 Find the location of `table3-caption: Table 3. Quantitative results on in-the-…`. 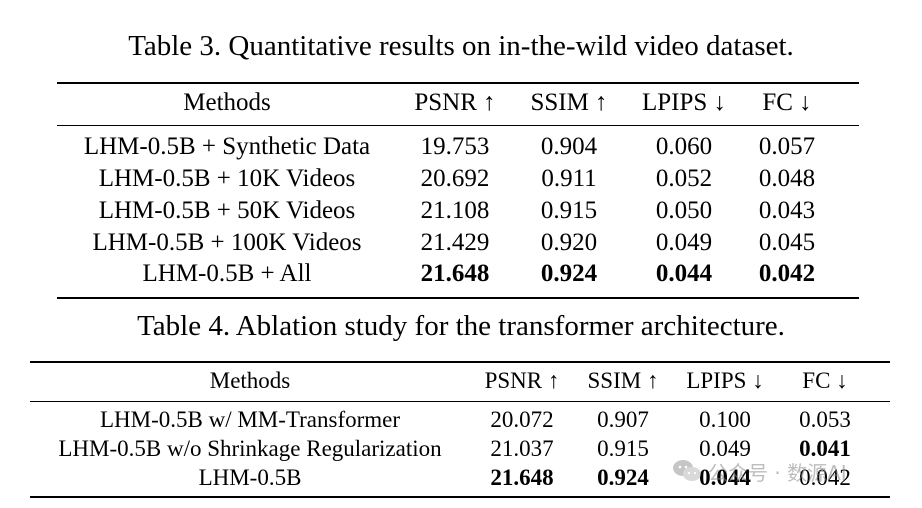

table3-caption: Table 3. Quantitative results on in-the-… is located at coordinates (461, 46).